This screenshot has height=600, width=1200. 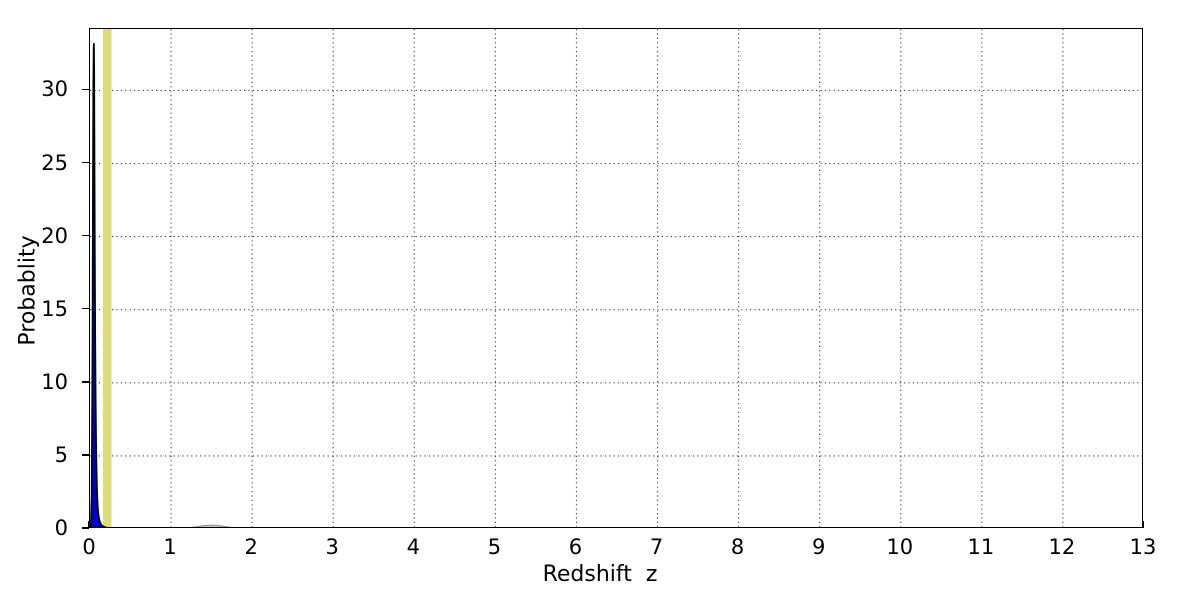 What do you see at coordinates (413, 547) in the screenshot?
I see `x-tick-label-4: 4` at bounding box center [413, 547].